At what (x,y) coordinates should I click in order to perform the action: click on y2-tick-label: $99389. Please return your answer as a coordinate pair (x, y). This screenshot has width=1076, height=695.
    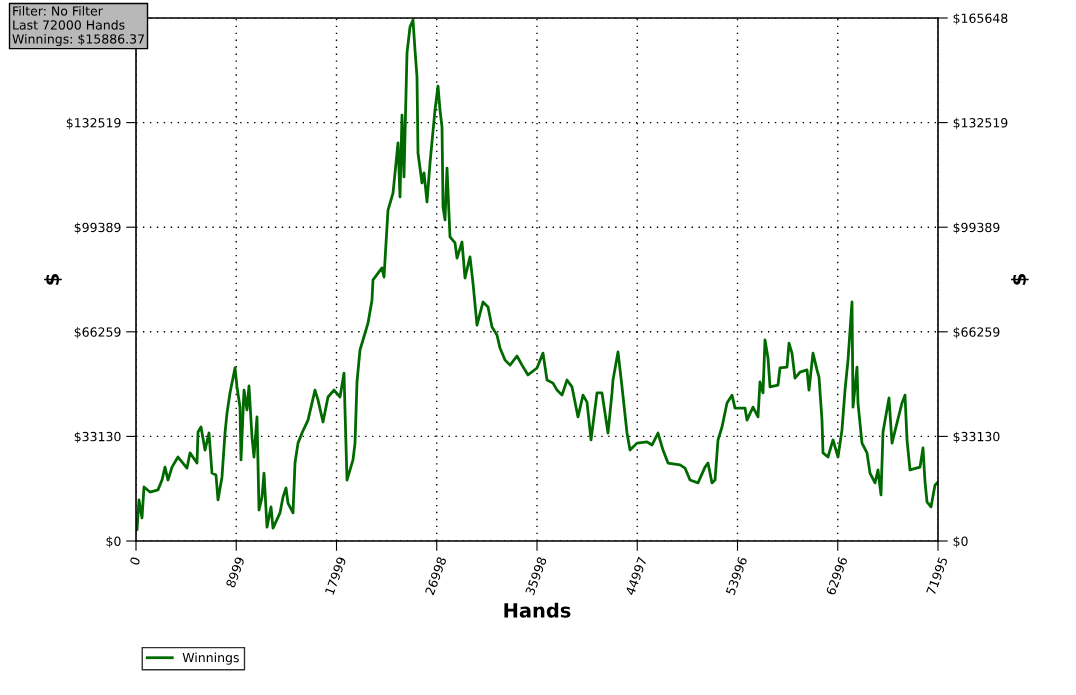
    Looking at the image, I should click on (976, 228).